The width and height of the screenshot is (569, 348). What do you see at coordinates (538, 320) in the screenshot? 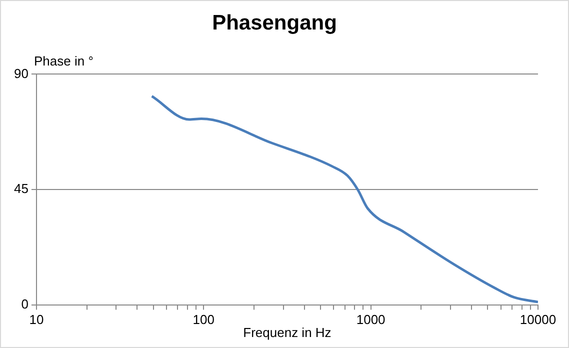
I see `x-tick-label: 10000` at bounding box center [538, 320].